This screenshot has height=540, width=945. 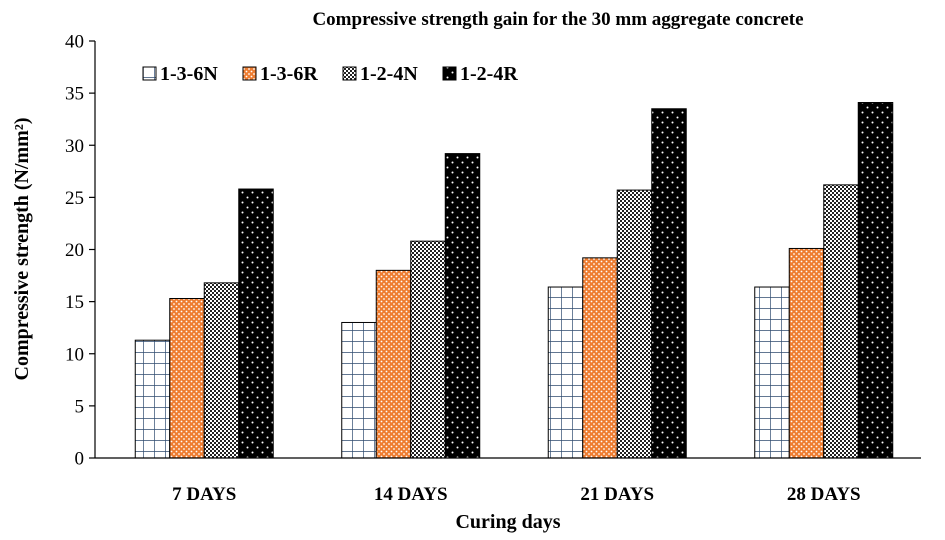 I want to click on y-axis-ticks: 0 5 10 15 20 25 30 35 40, so click(x=80, y=251).